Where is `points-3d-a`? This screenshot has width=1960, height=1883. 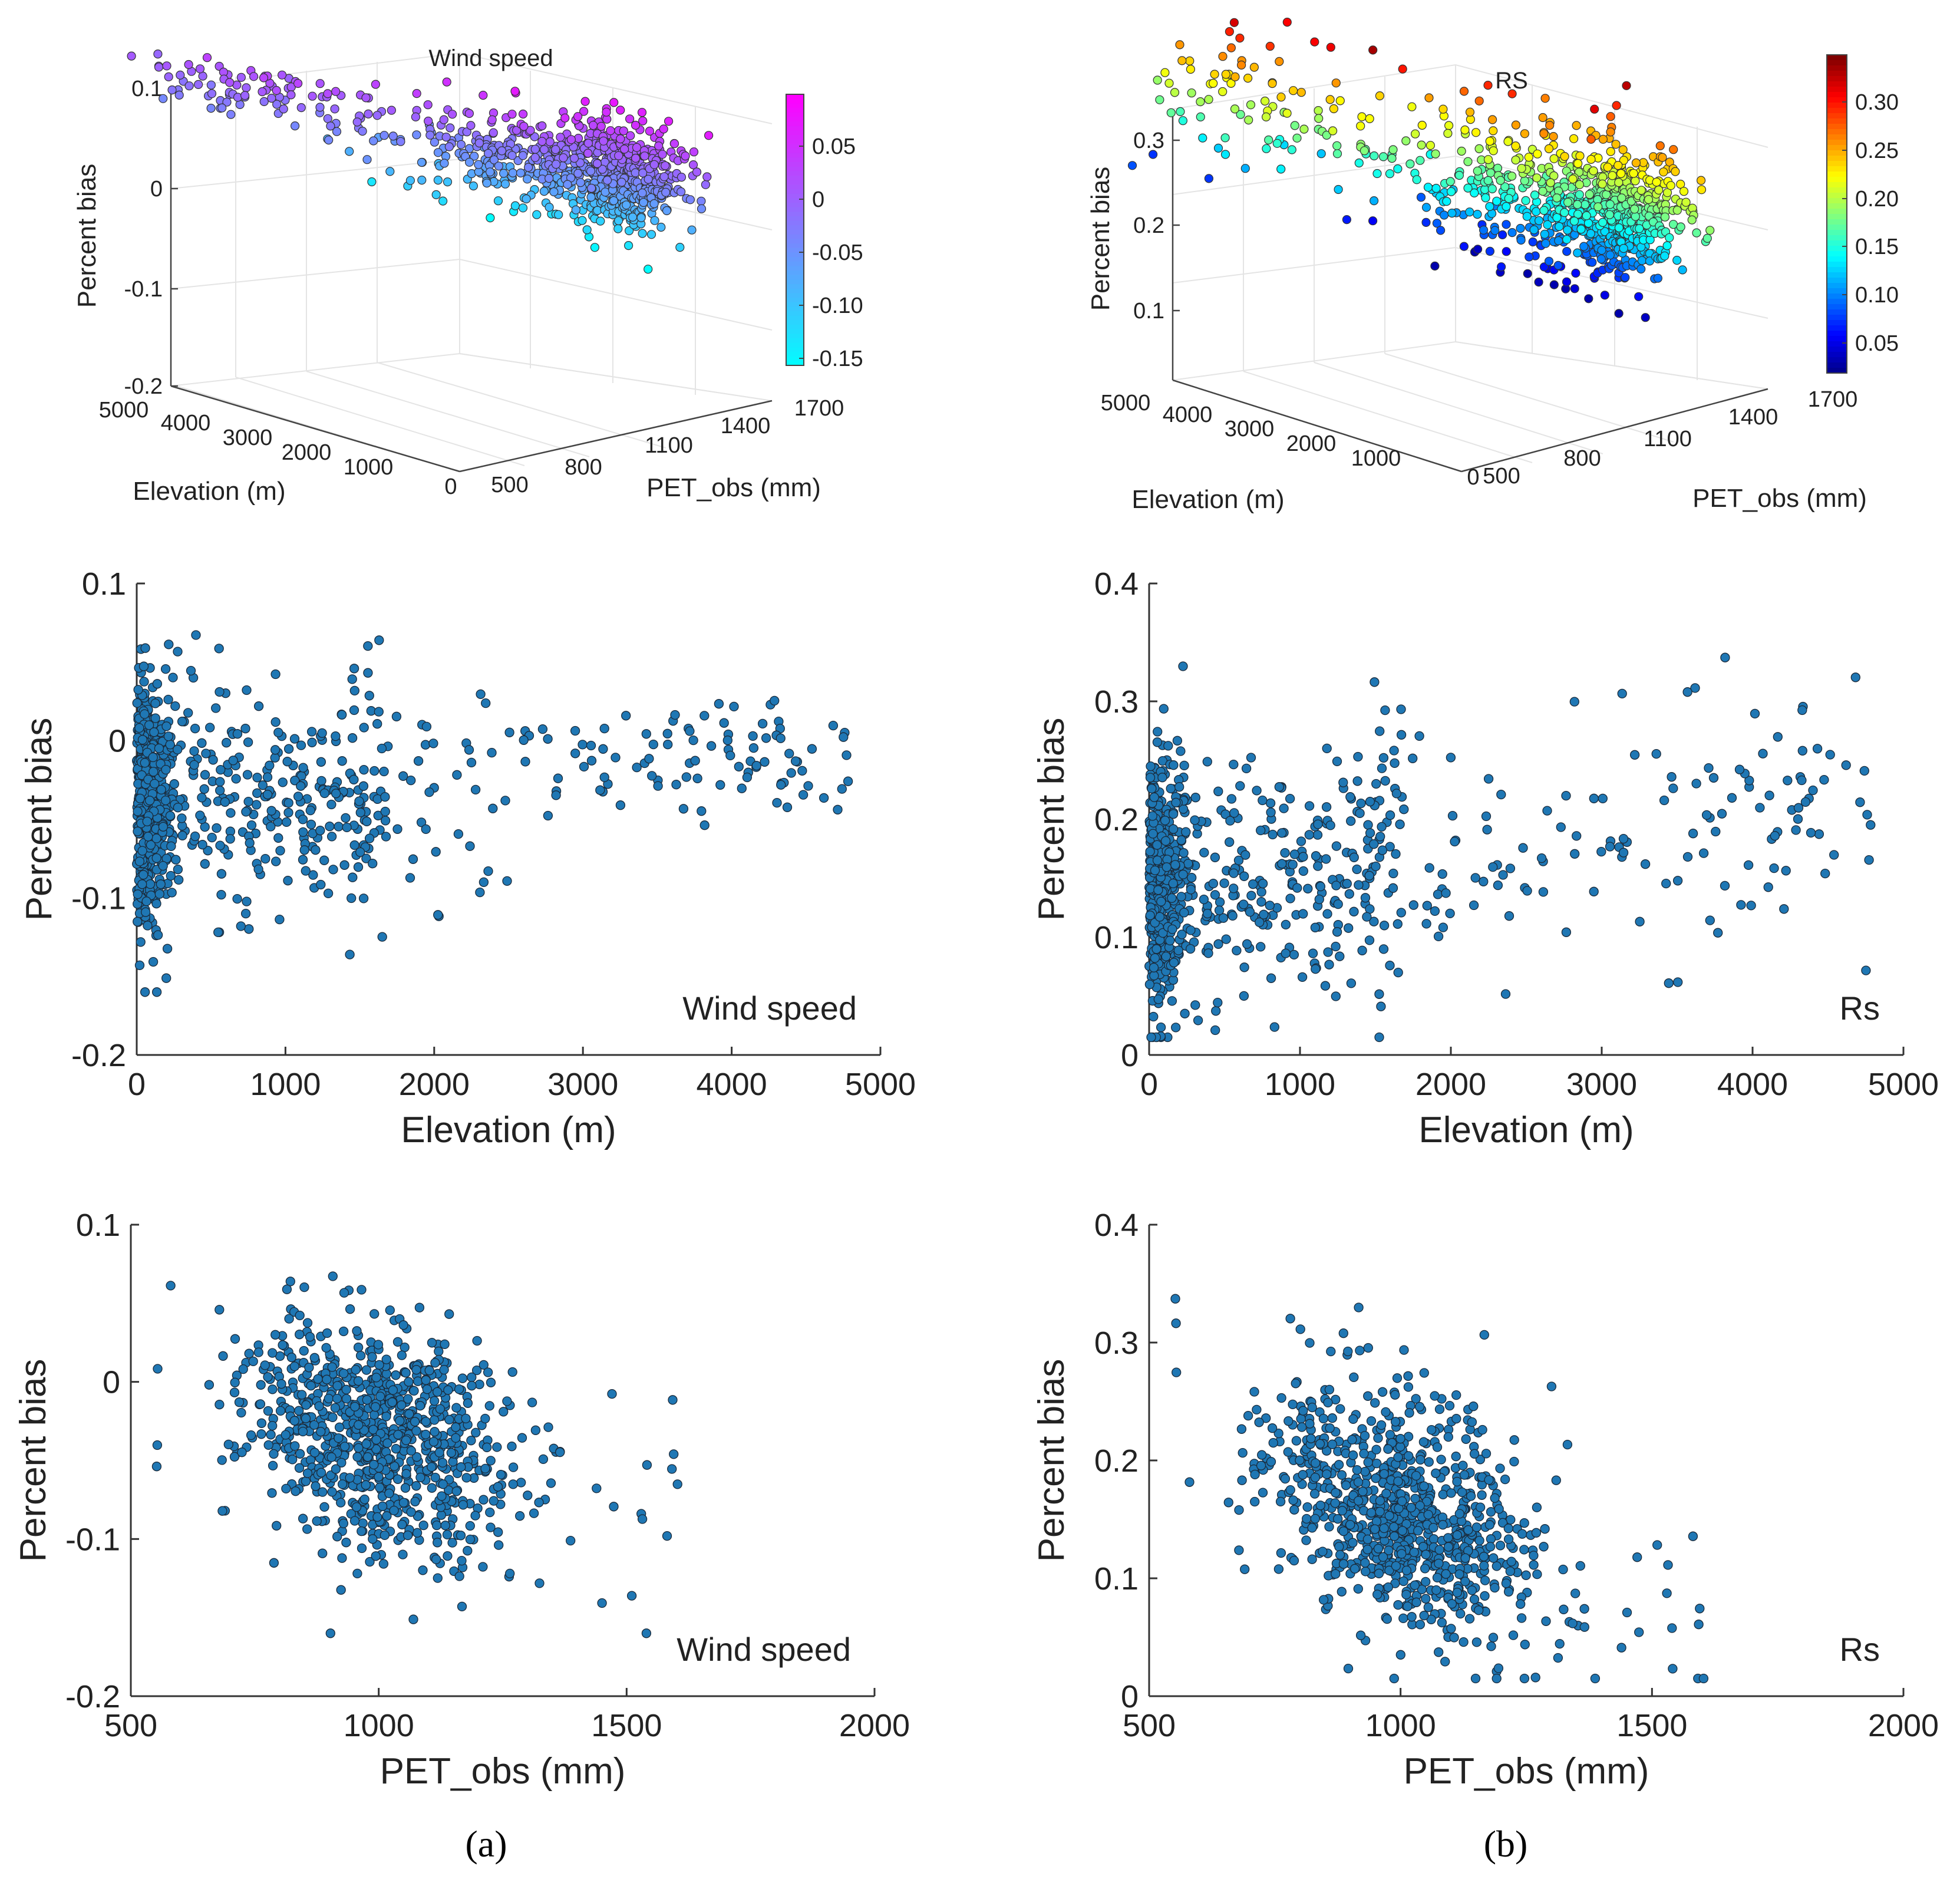 points-3d-a is located at coordinates (420, 162).